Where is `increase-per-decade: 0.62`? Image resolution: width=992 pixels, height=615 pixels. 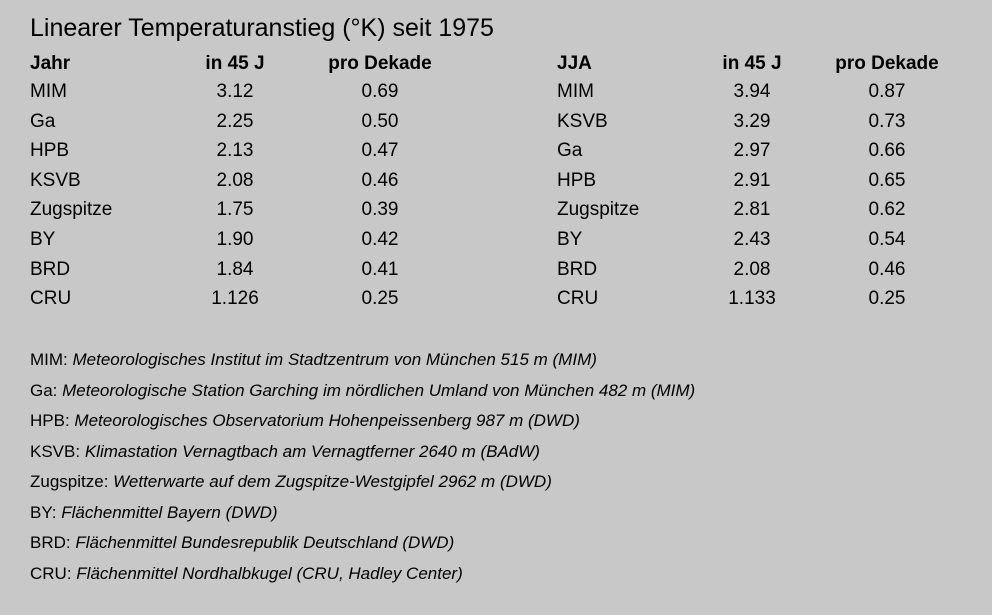
increase-per-decade: 0.62 is located at coordinates (887, 210).